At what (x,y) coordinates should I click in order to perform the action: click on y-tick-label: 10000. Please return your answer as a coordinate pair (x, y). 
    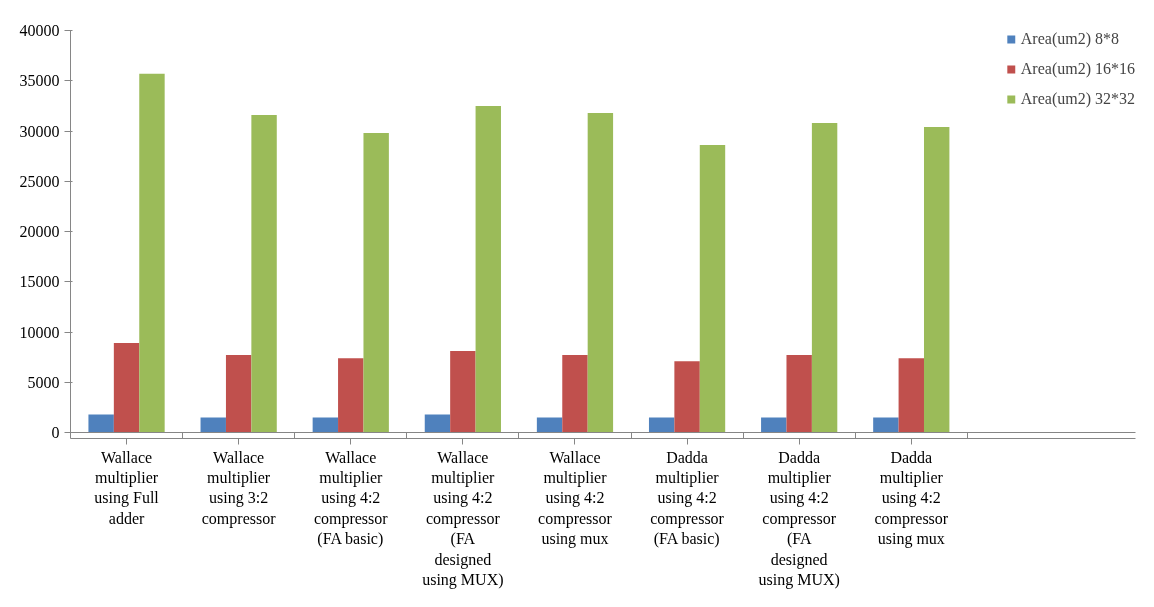
    Looking at the image, I should click on (39, 332).